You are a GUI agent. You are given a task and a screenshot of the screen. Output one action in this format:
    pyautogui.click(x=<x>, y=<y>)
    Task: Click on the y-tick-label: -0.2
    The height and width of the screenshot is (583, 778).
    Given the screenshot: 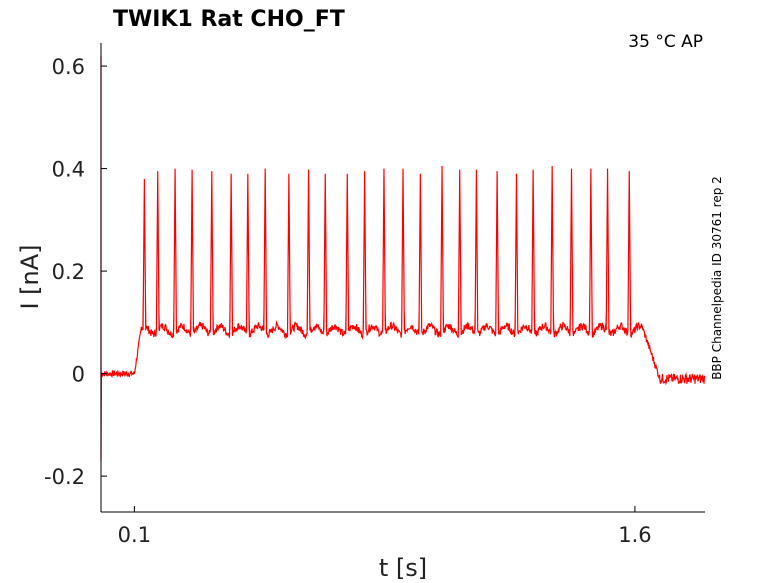 What is the action you would take?
    pyautogui.click(x=64, y=477)
    